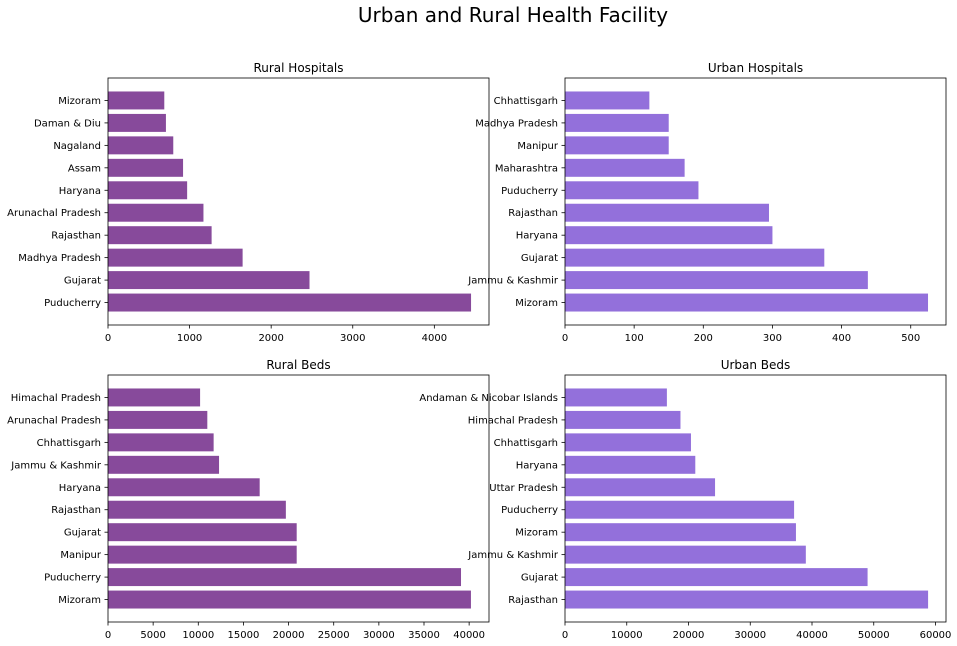  What do you see at coordinates (76, 236) in the screenshot?
I see `ytick-label-rural-hospitals-3: Rajasthan` at bounding box center [76, 236].